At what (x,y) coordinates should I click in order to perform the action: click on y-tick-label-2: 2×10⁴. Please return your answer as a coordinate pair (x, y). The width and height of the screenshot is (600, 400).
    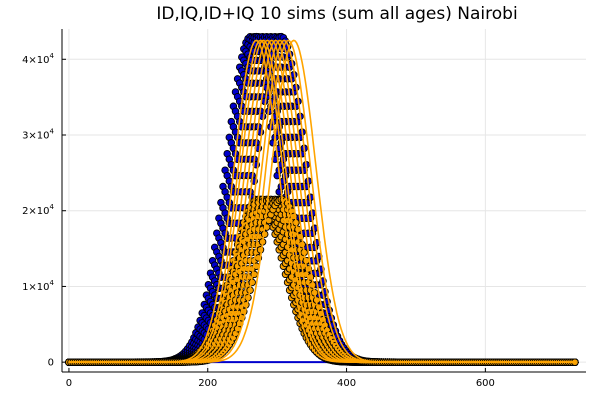
    Looking at the image, I should click on (38, 210).